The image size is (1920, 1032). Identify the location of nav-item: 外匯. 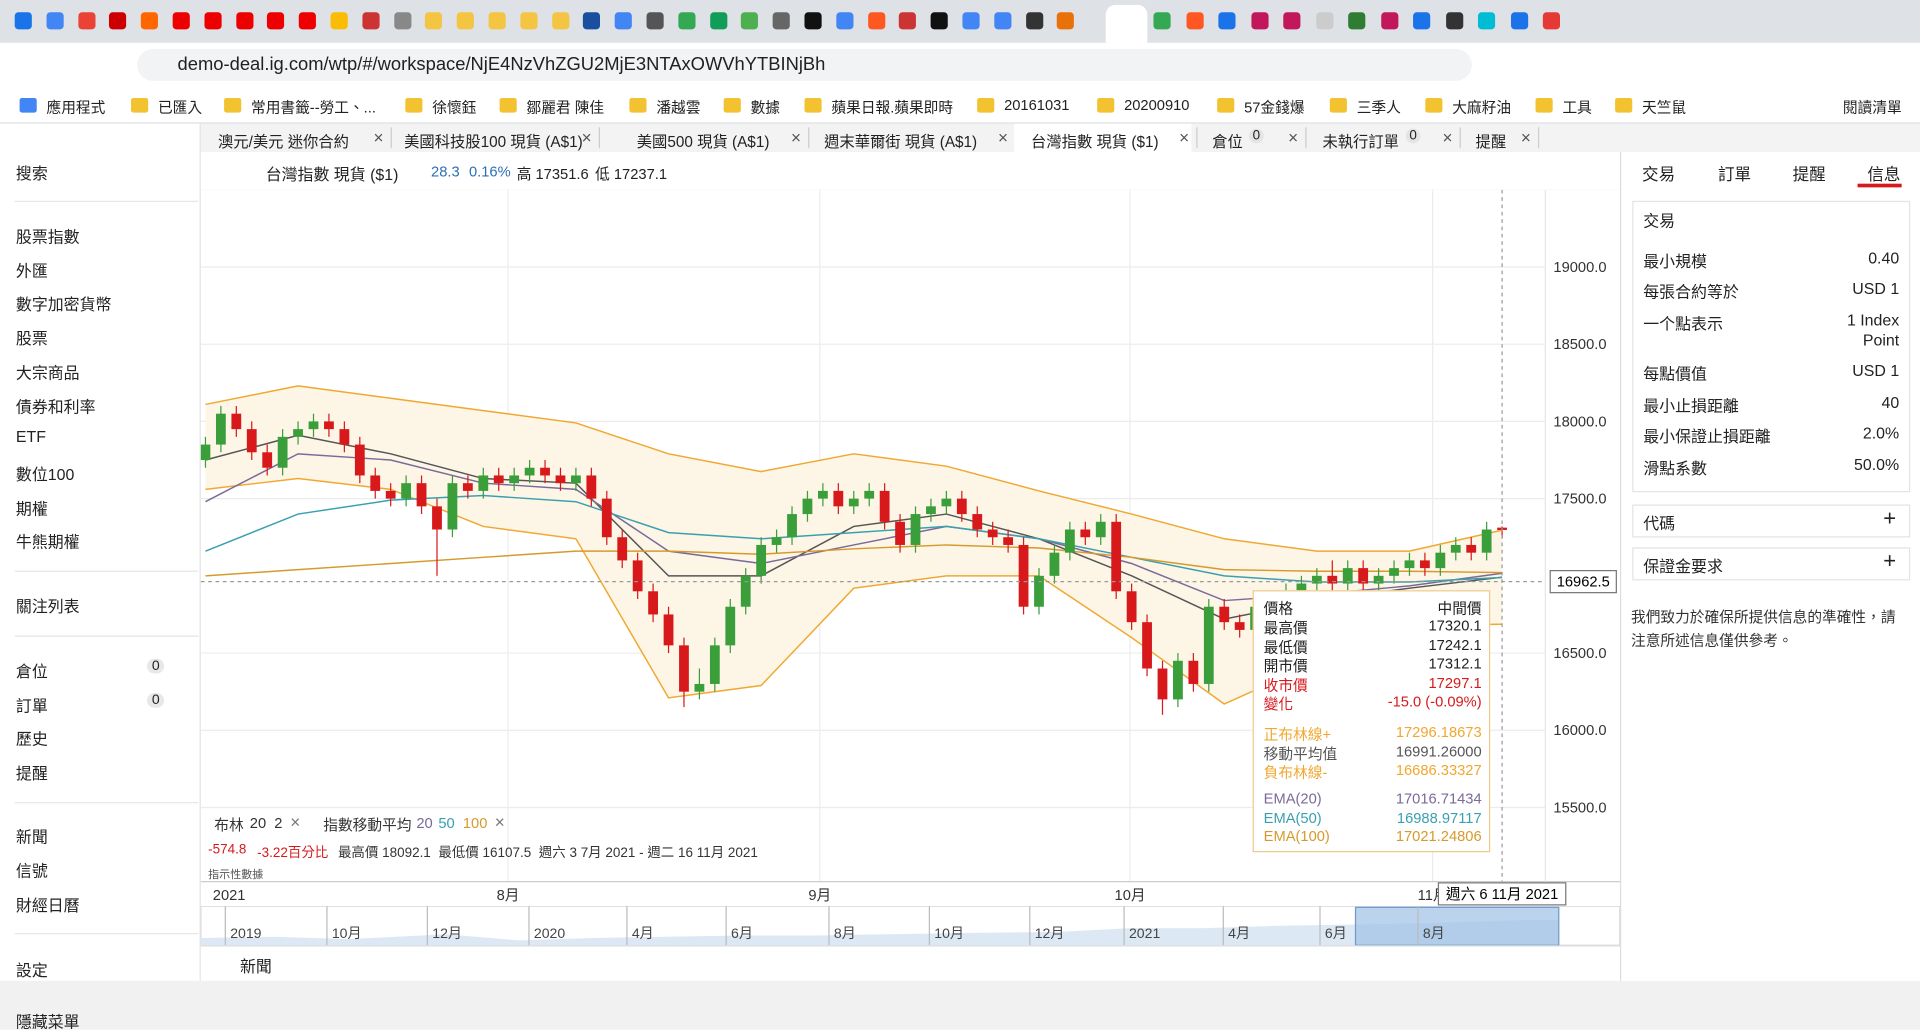
(31, 271).